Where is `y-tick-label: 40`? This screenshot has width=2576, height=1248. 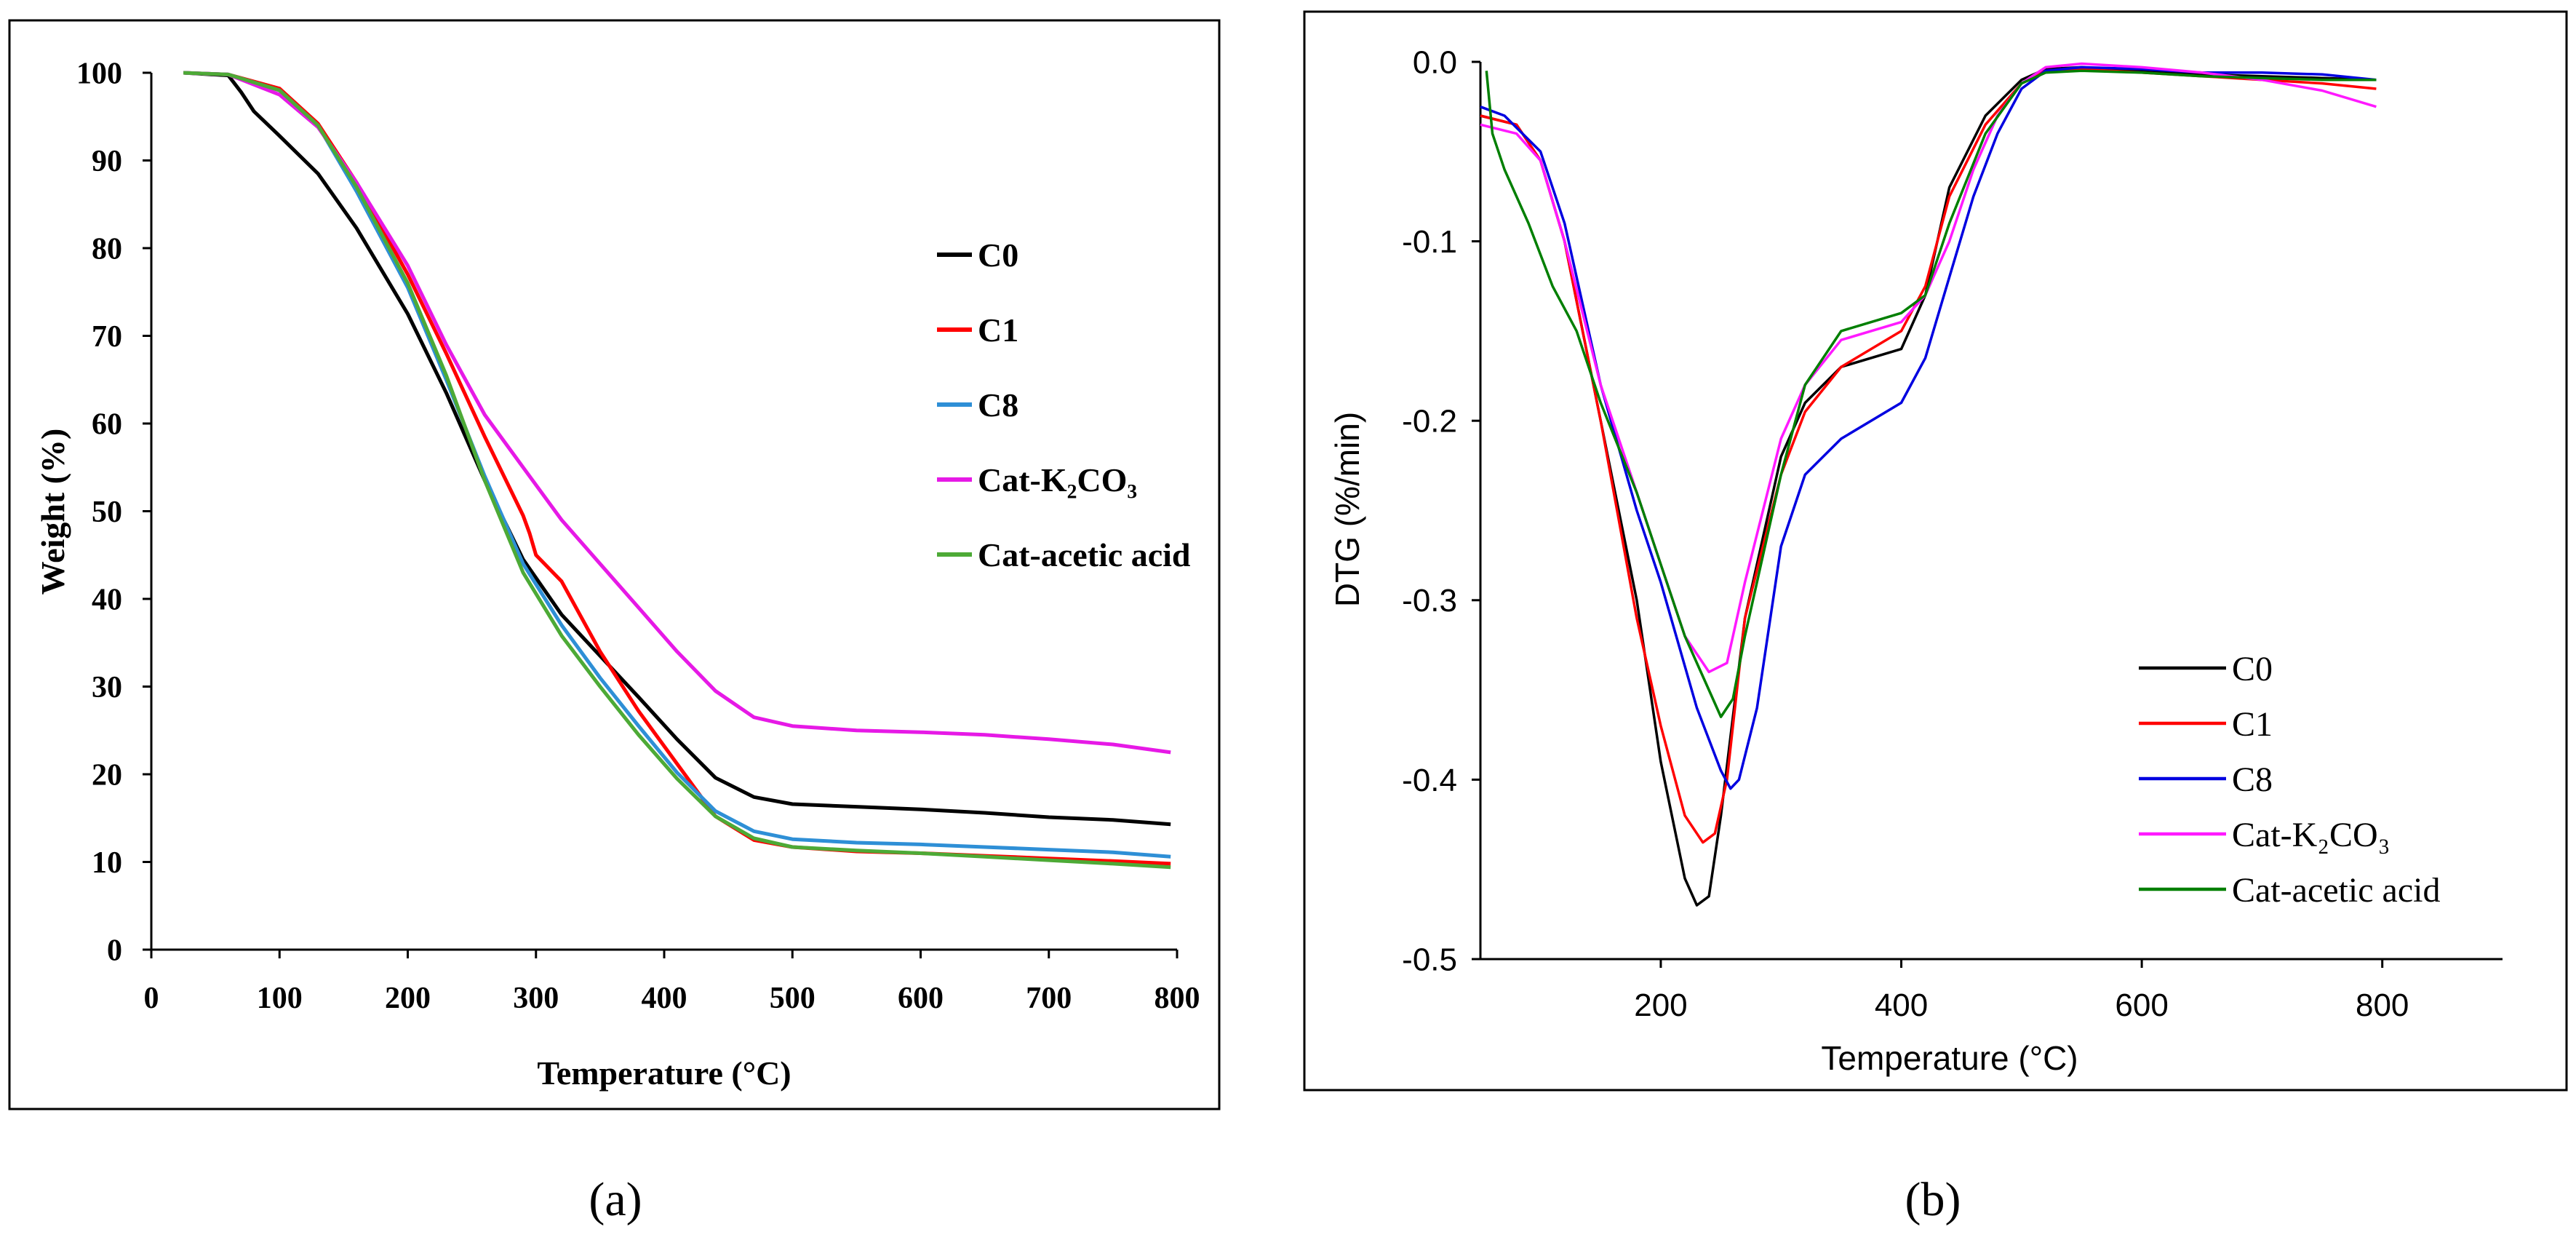 y-tick-label: 40 is located at coordinates (107, 600).